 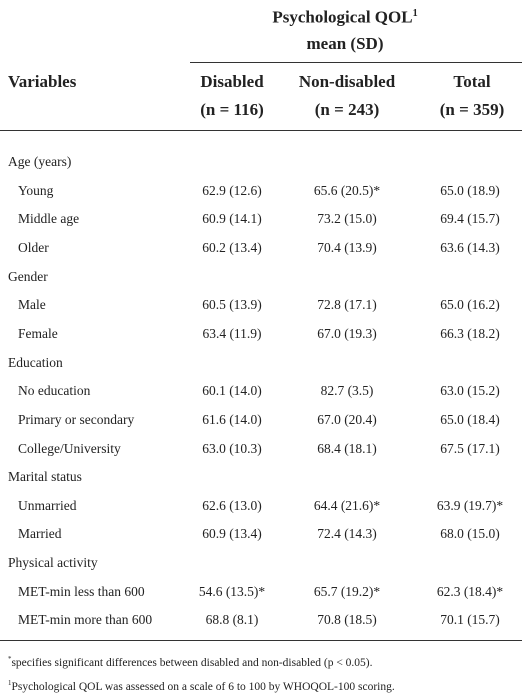 What do you see at coordinates (470, 305) in the screenshot?
I see `cell: 65.0 (16.2)` at bounding box center [470, 305].